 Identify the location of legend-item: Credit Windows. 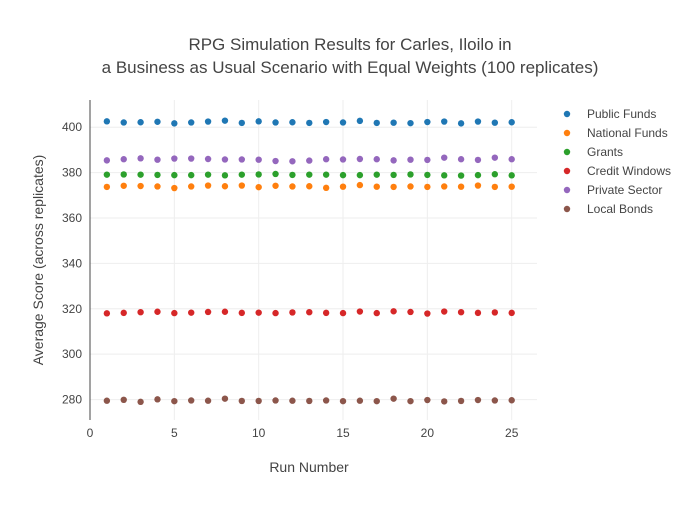
(617, 171).